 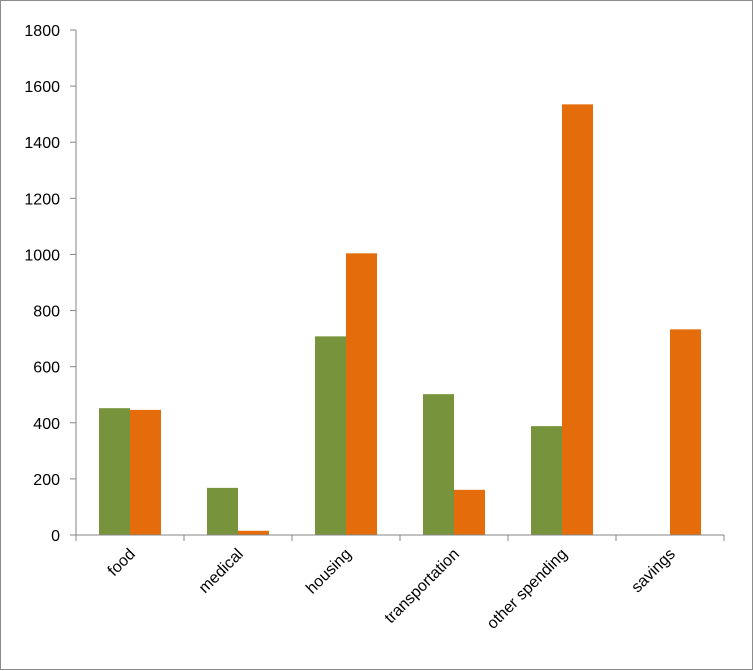 I want to click on y-tick-label: 1400, so click(x=42, y=143).